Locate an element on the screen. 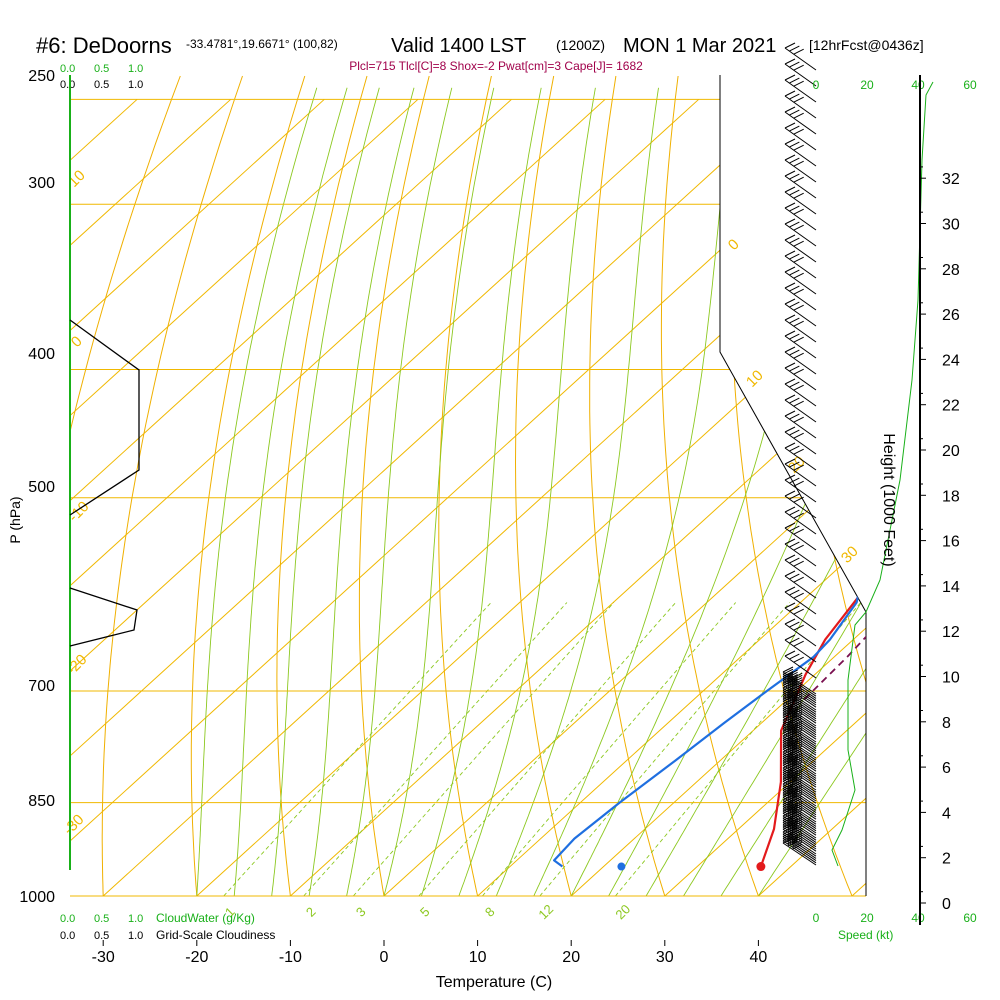 This screenshot has width=1000, height=1000. height-tick-label: 12 is located at coordinates (951, 632).